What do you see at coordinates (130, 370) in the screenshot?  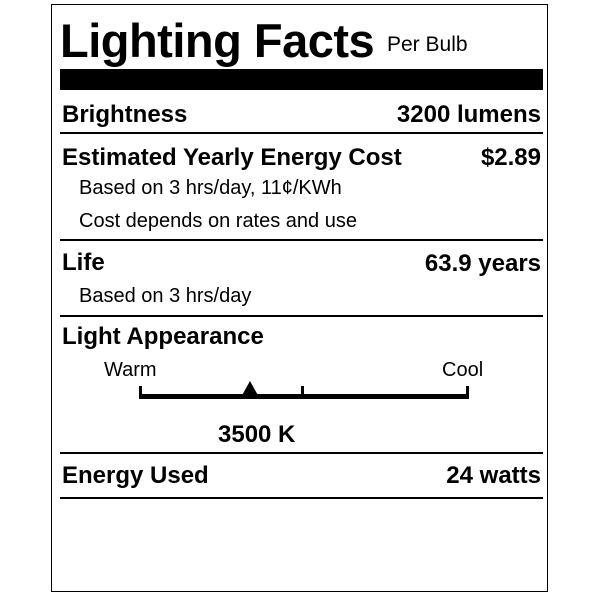 I see `warm-label: Warm` at bounding box center [130, 370].